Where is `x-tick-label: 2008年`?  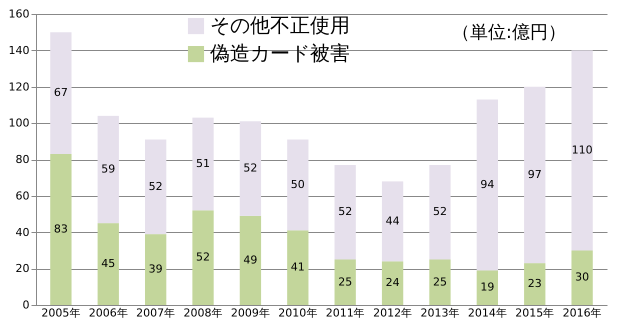
x-tick-label: 2008年 is located at coordinates (203, 313).